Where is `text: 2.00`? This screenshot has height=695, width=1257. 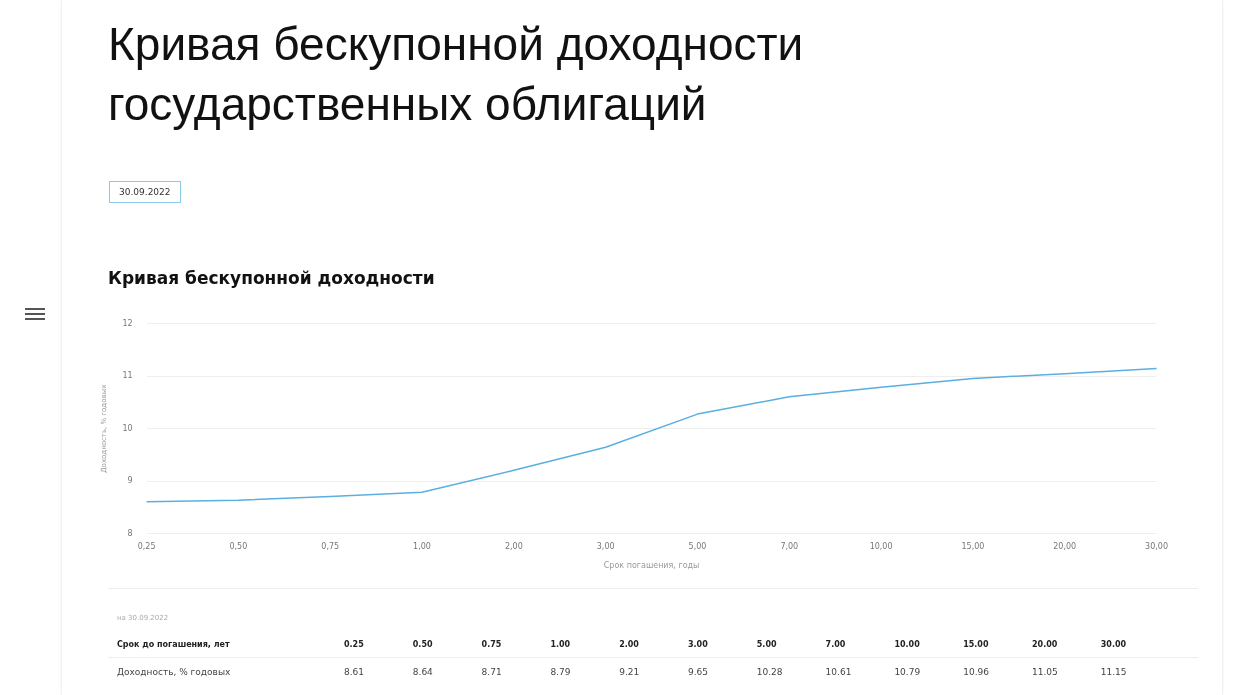 text: 2.00 is located at coordinates (629, 644).